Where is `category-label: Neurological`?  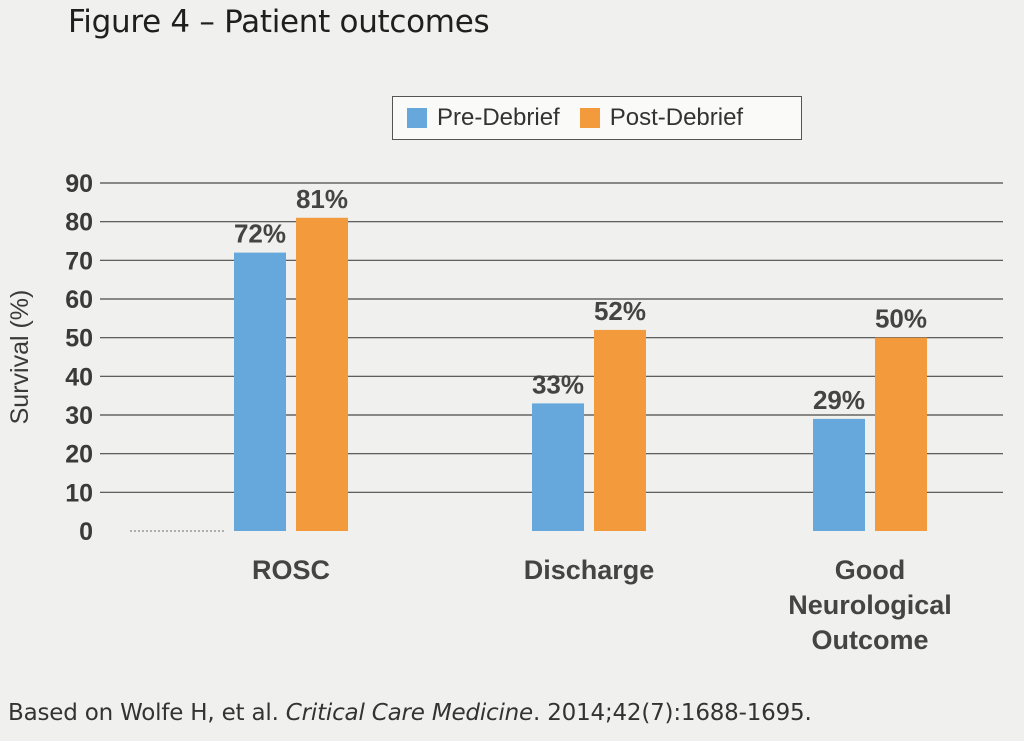 category-label: Neurological is located at coordinates (870, 605).